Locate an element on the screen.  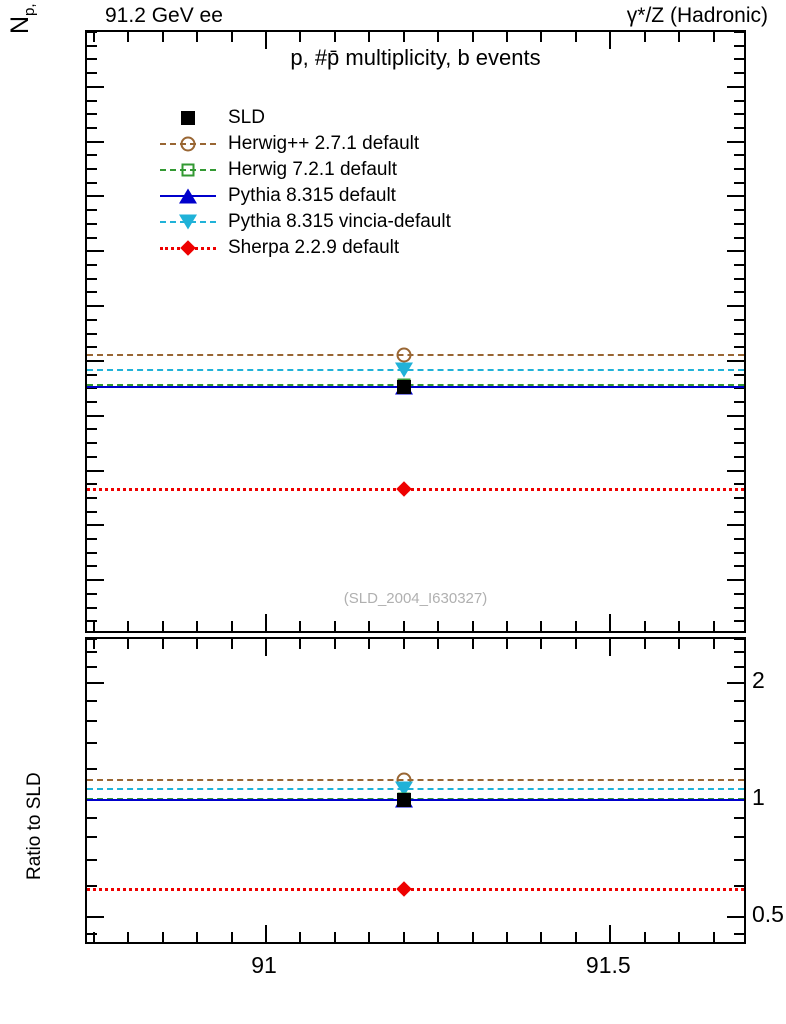
series-line-pythia-default is located at coordinates (415, 387).